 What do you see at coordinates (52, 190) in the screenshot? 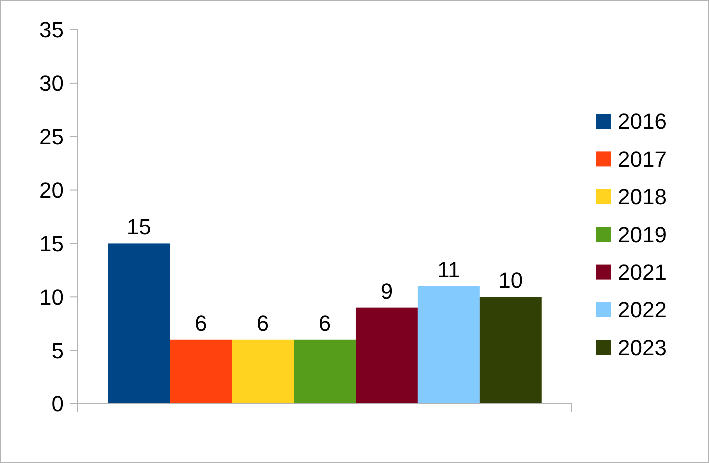
I see `y-tick-label: 20` at bounding box center [52, 190].